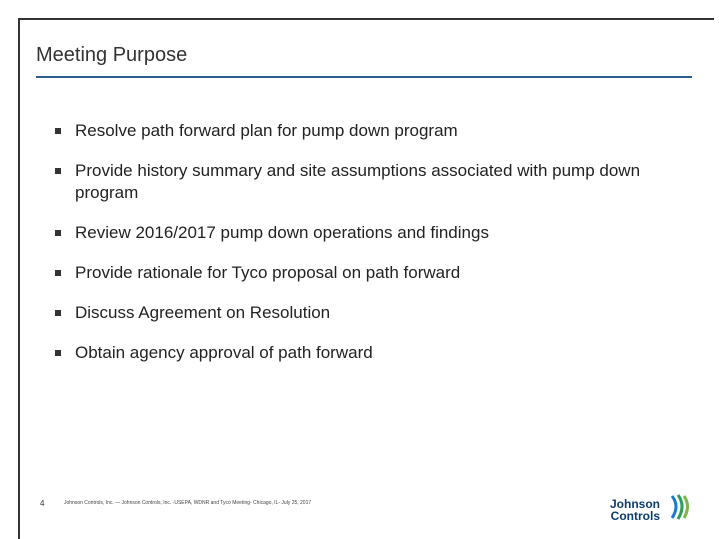 This screenshot has width=719, height=539. What do you see at coordinates (635, 504) in the screenshot?
I see `logo-line: Johnson` at bounding box center [635, 504].